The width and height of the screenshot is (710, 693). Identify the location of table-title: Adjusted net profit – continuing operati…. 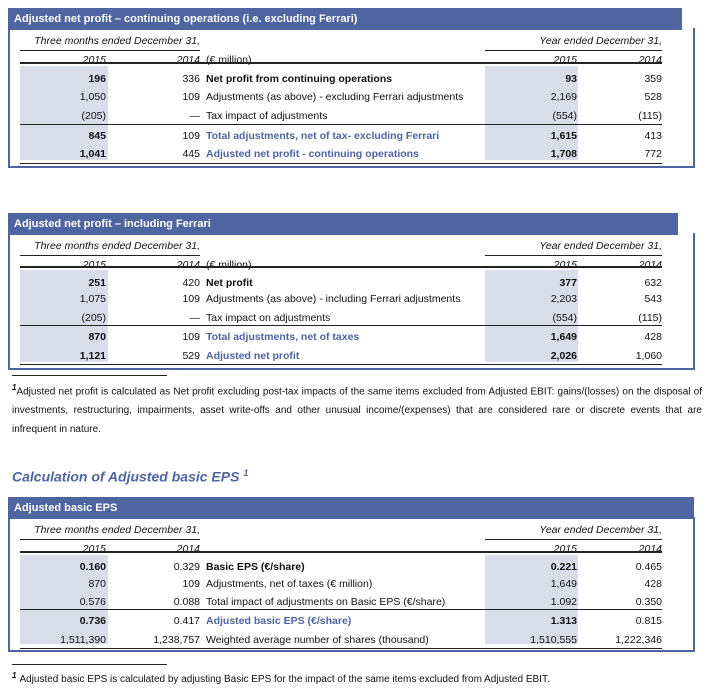
(345, 19).